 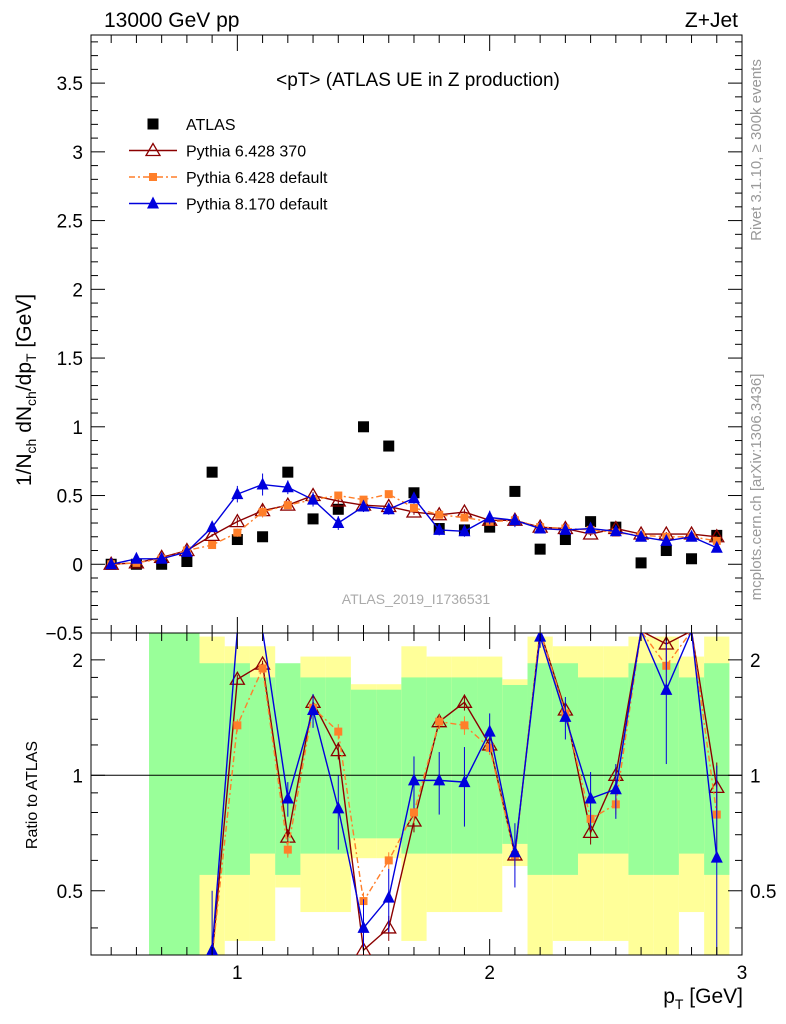 What do you see at coordinates (70, 359) in the screenshot?
I see `y-tick-label: 1.5` at bounding box center [70, 359].